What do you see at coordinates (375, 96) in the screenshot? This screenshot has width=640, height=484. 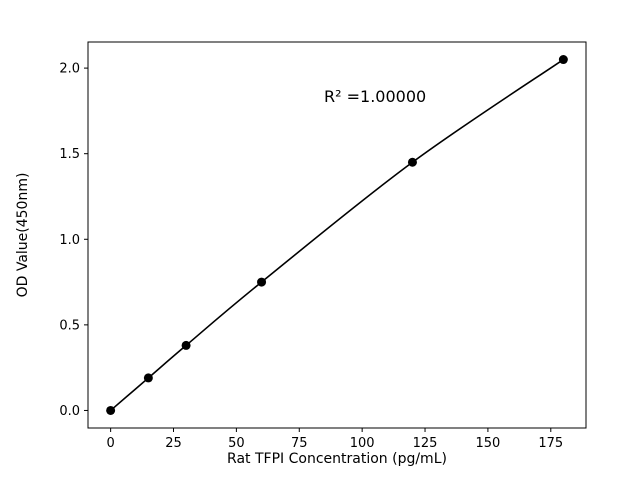 I see `r-squared-annotation: R² =1.00000` at bounding box center [375, 96].